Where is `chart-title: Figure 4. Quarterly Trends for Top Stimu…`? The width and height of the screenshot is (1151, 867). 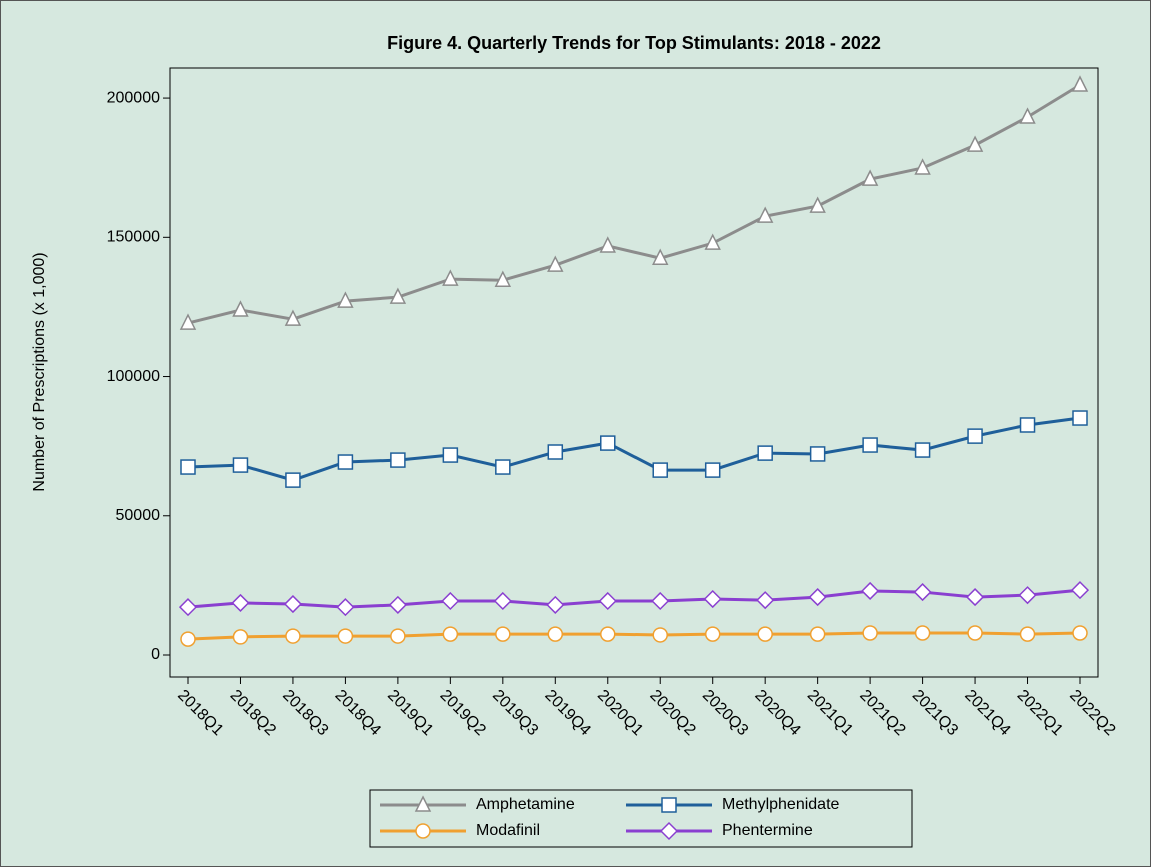
chart-title: Figure 4. Quarterly Trends for Top Stimu… is located at coordinates (634, 43).